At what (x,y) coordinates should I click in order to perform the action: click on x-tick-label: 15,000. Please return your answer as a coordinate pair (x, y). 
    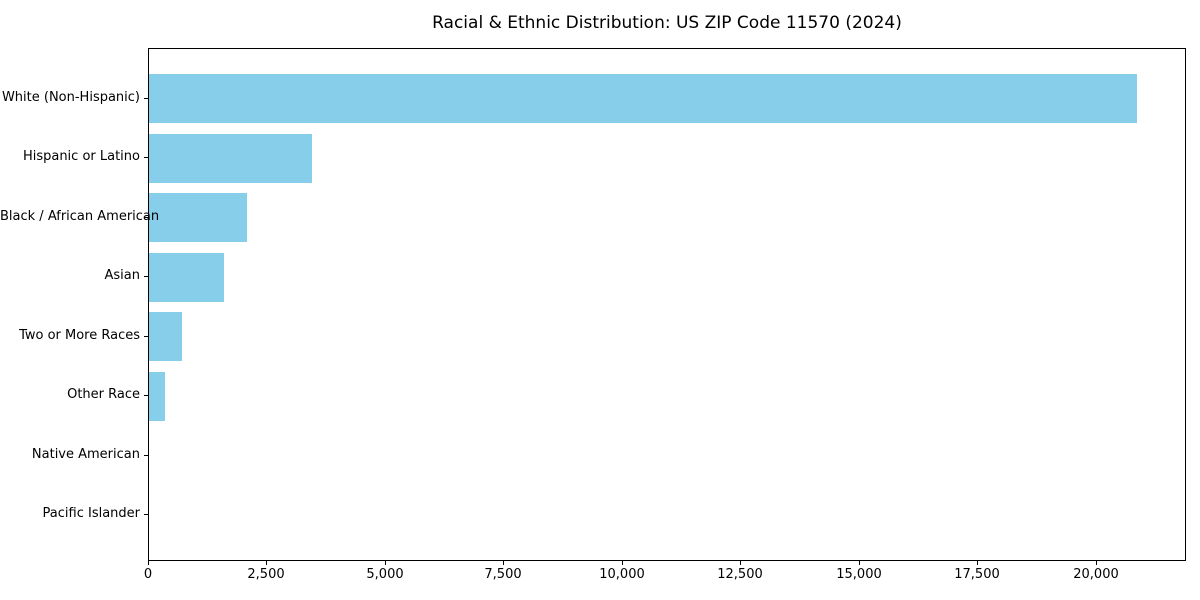
    Looking at the image, I should click on (859, 574).